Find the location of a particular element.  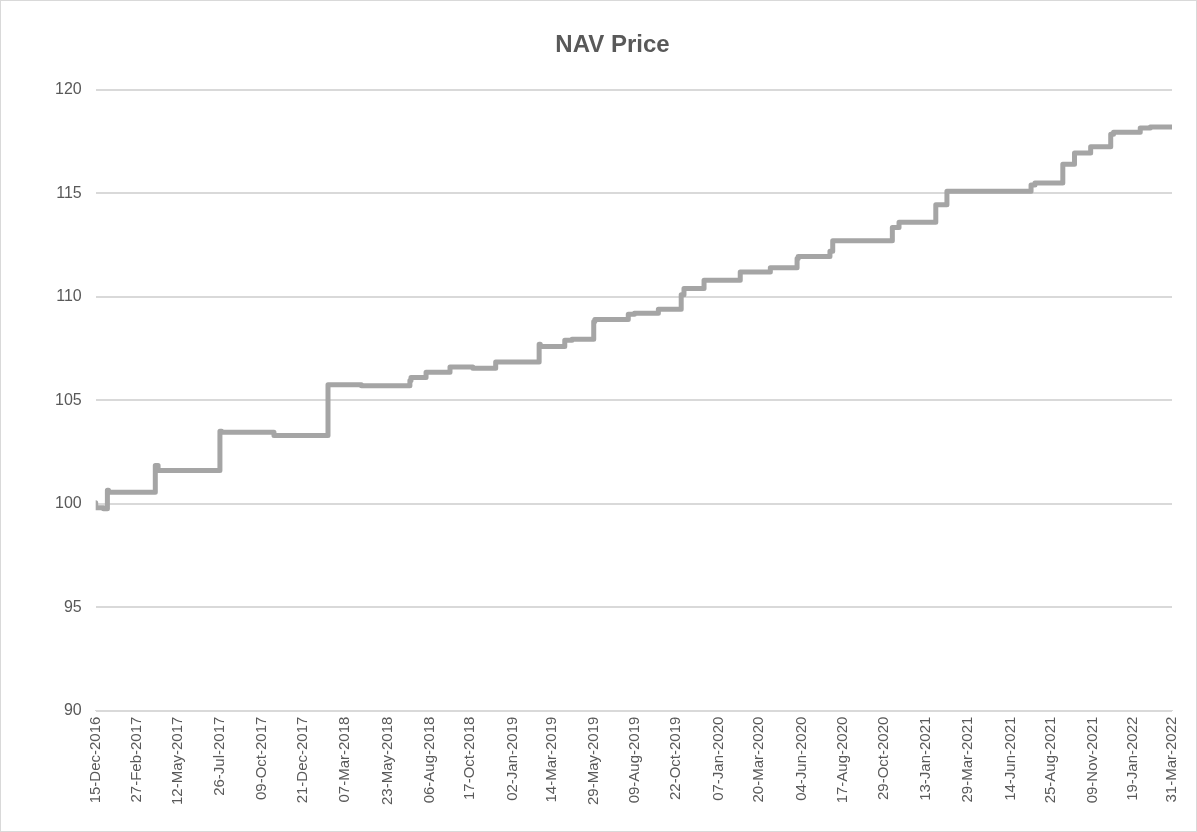

y-tick-label: 120 is located at coordinates (68, 89).